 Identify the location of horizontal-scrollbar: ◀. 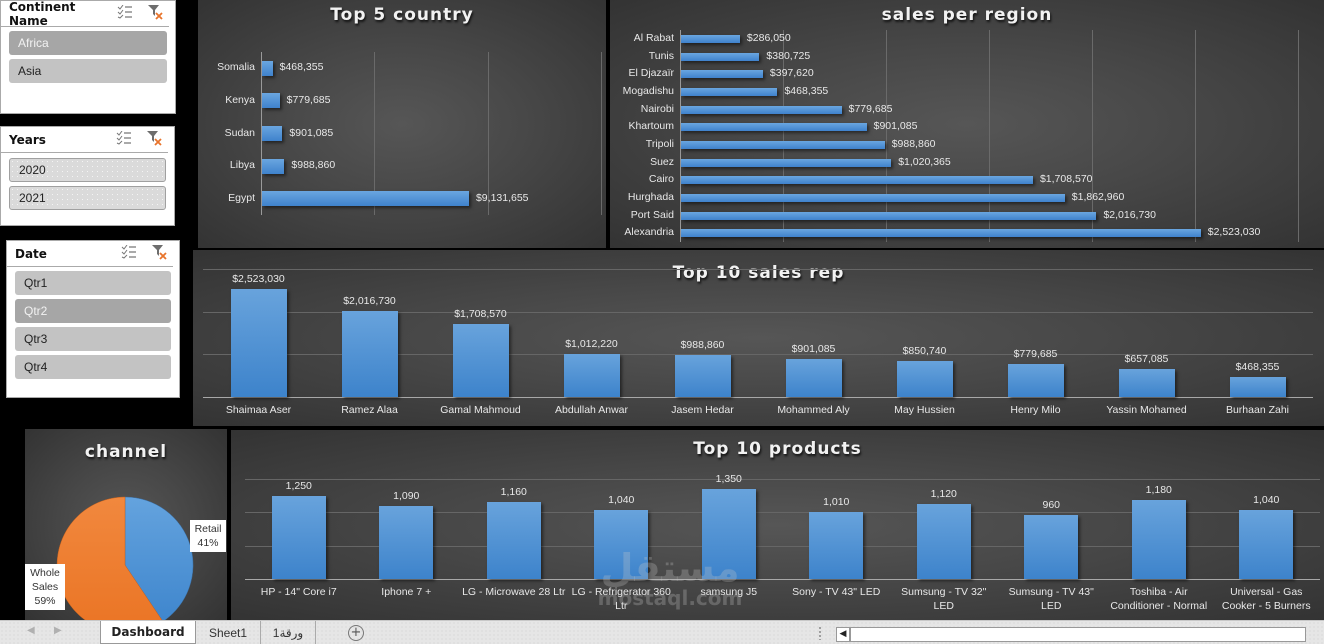
(1071, 634).